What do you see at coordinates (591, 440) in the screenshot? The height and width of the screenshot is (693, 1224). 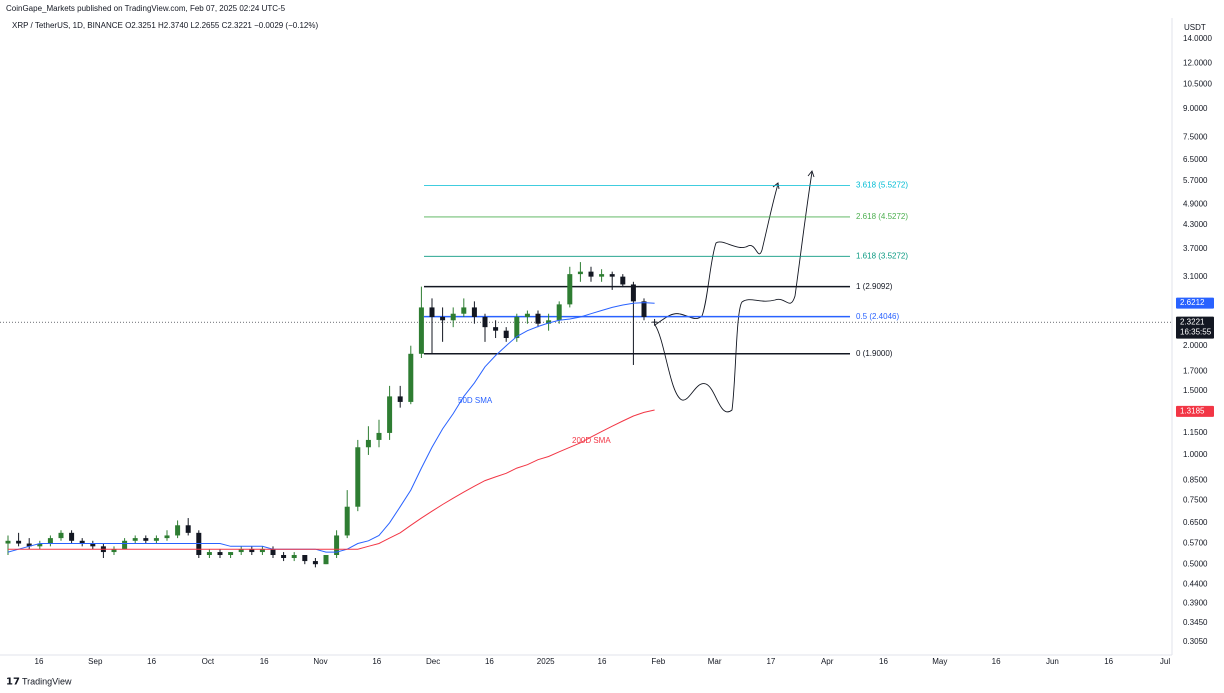 I see `annotation: 200D SMA` at bounding box center [591, 440].